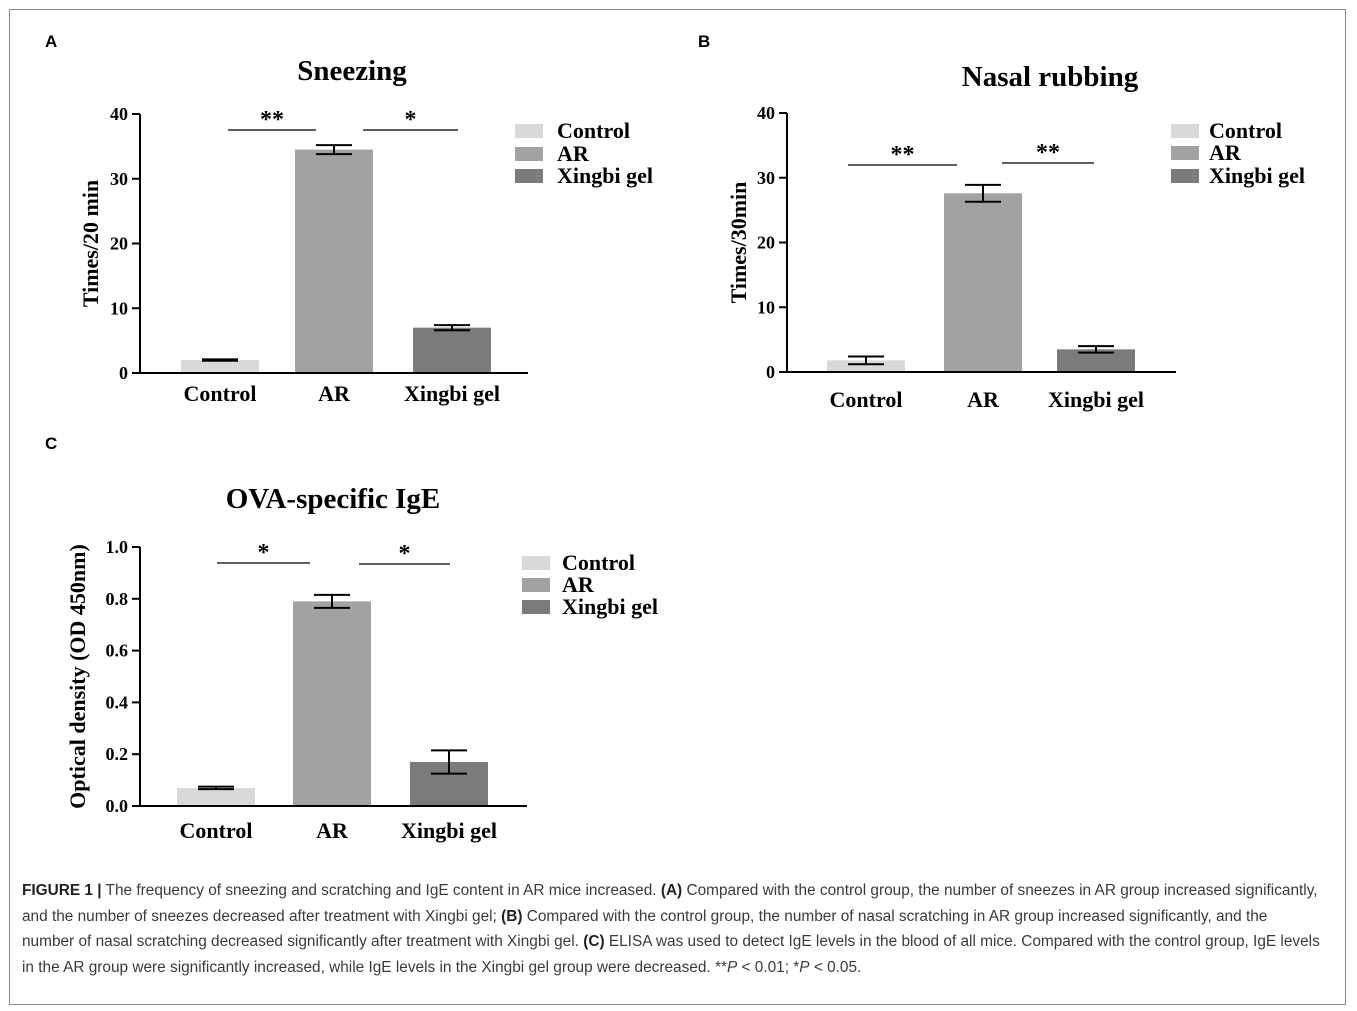 This screenshot has width=1357, height=1011. What do you see at coordinates (512, 916) in the screenshot?
I see `caption-b-label: (B)` at bounding box center [512, 916].